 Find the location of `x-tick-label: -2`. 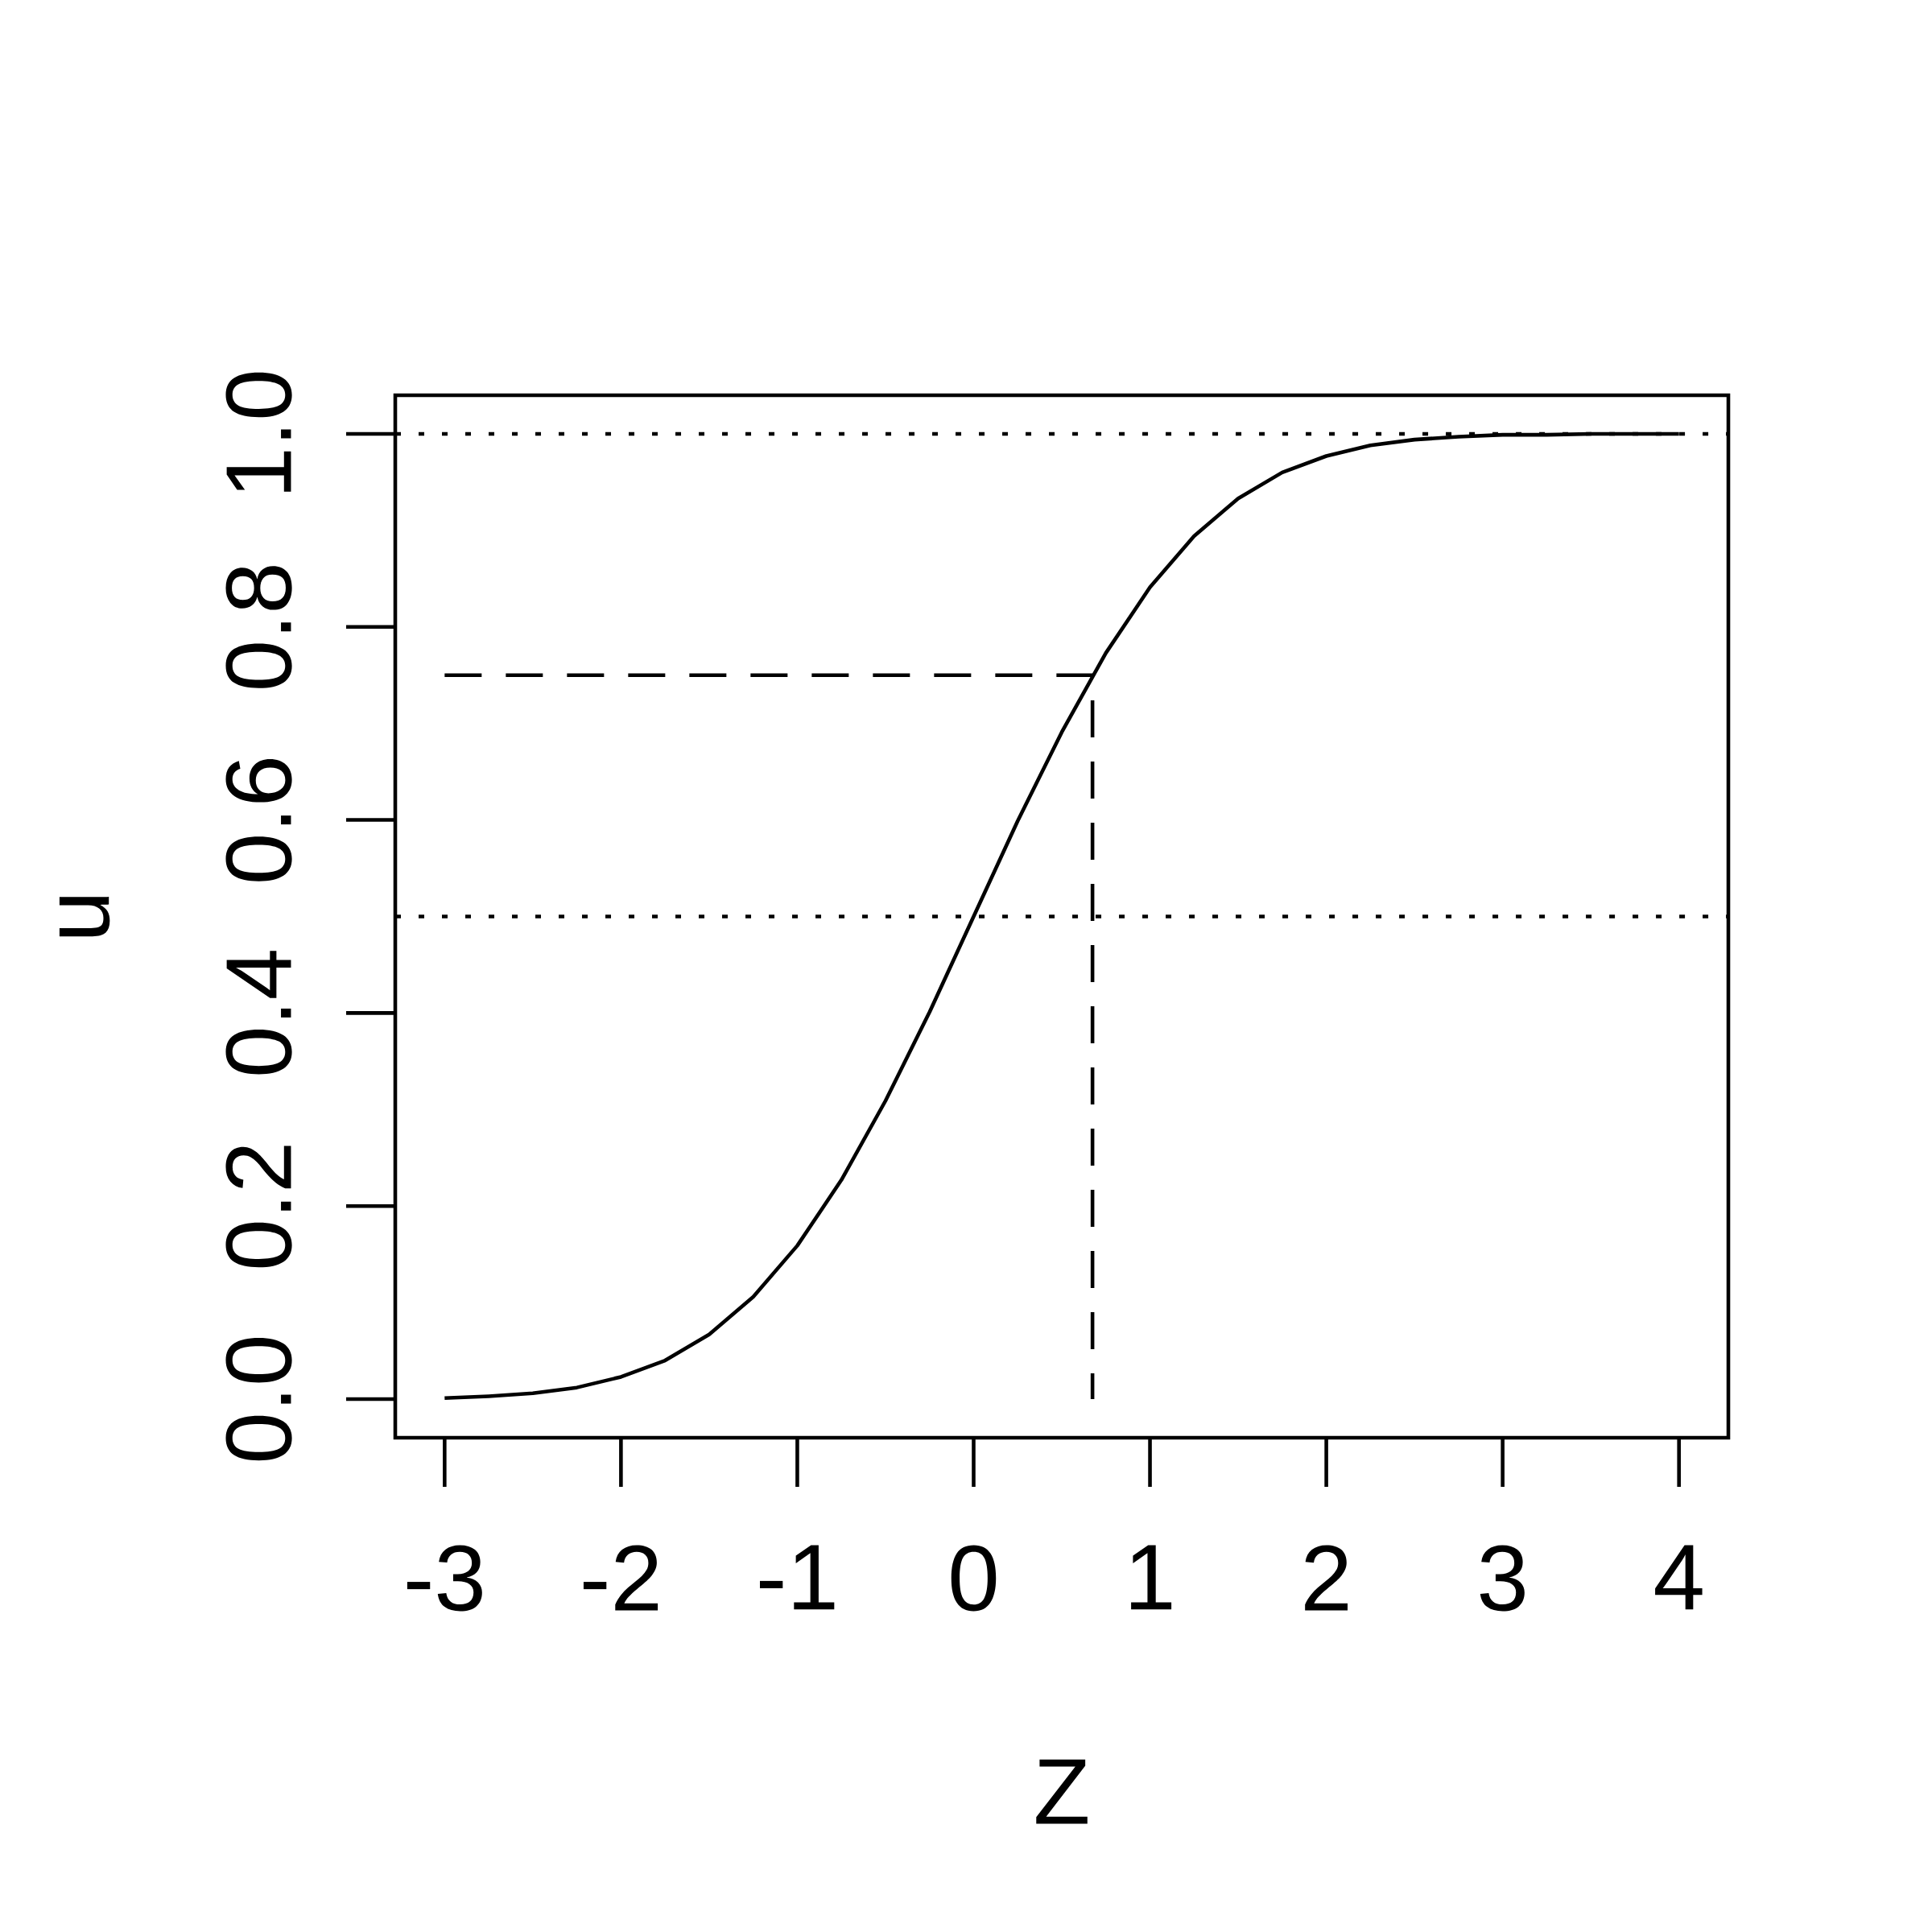

x-tick-label: -2 is located at coordinates (620, 1578).